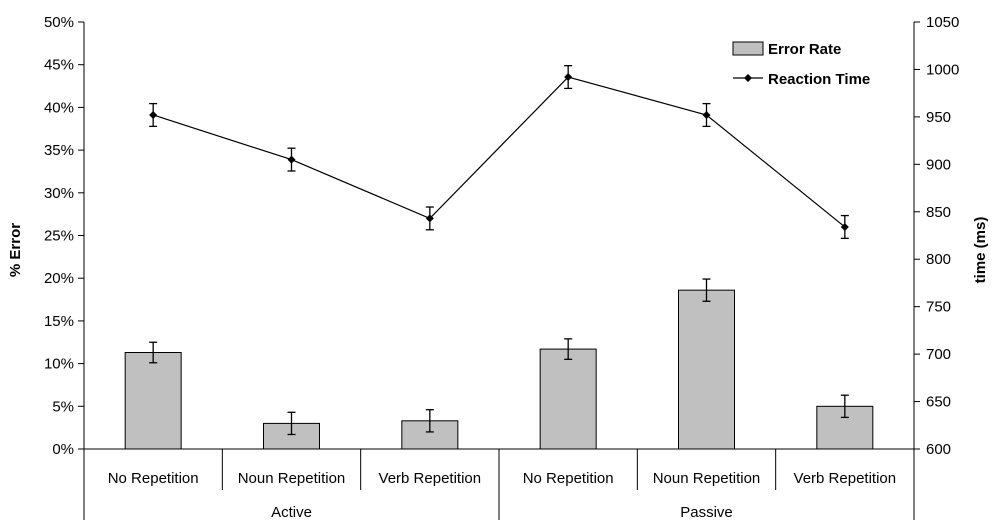 The image size is (992, 520). I want to click on y-left-tick-label: 0%, so click(63, 449).